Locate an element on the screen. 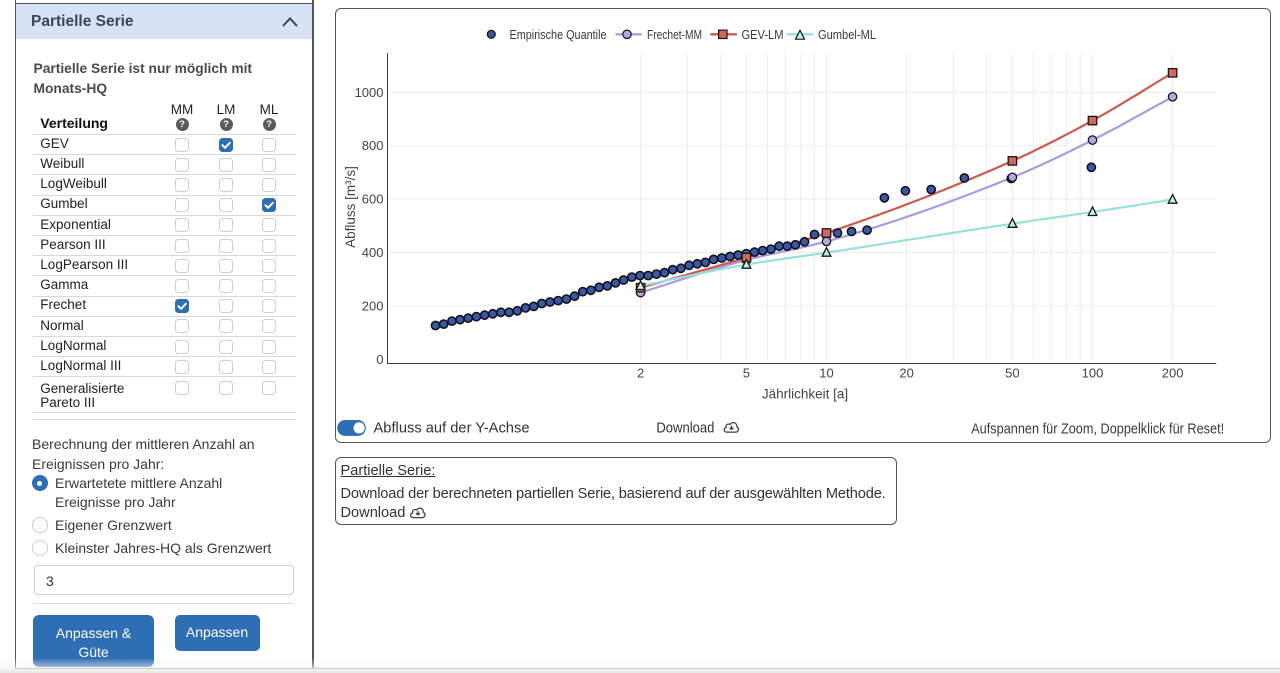 This screenshot has height=673, width=1280. svg-text: Abfluss auf der Y-Achse is located at coordinates (451, 429).